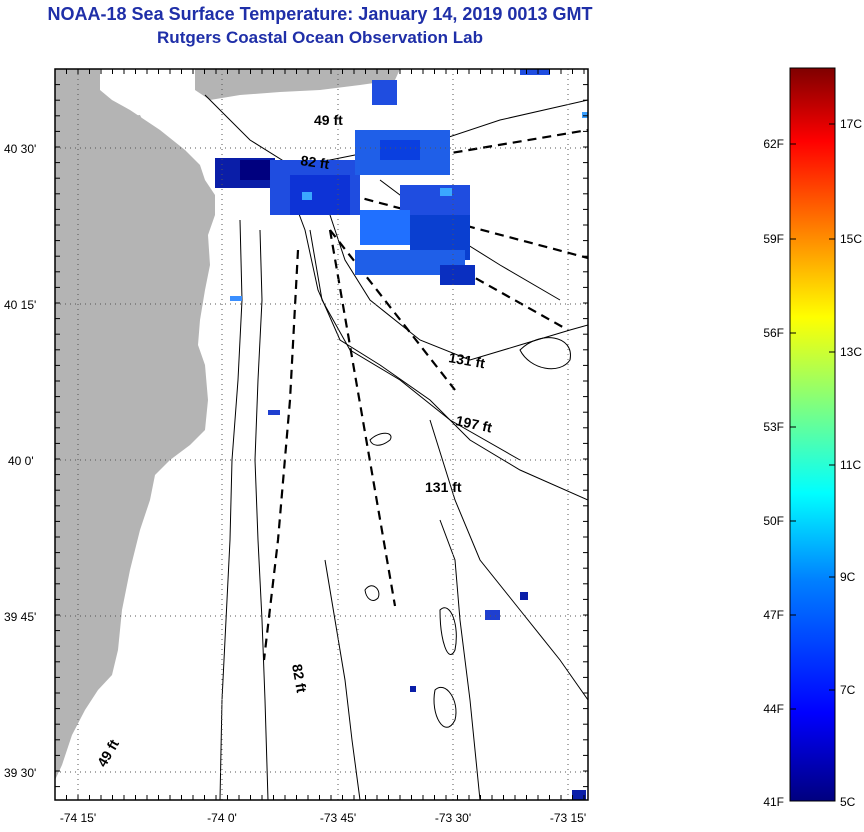 The height and width of the screenshot is (832, 864). Describe the element at coordinates (222, 818) in the screenshot. I see `lon-label: -74 0'` at that location.